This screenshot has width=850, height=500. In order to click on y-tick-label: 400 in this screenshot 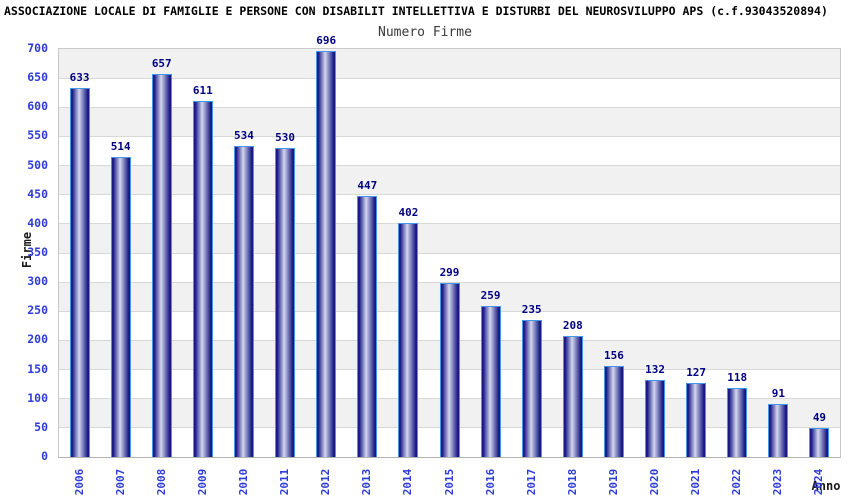, I will do `click(37, 222)`.